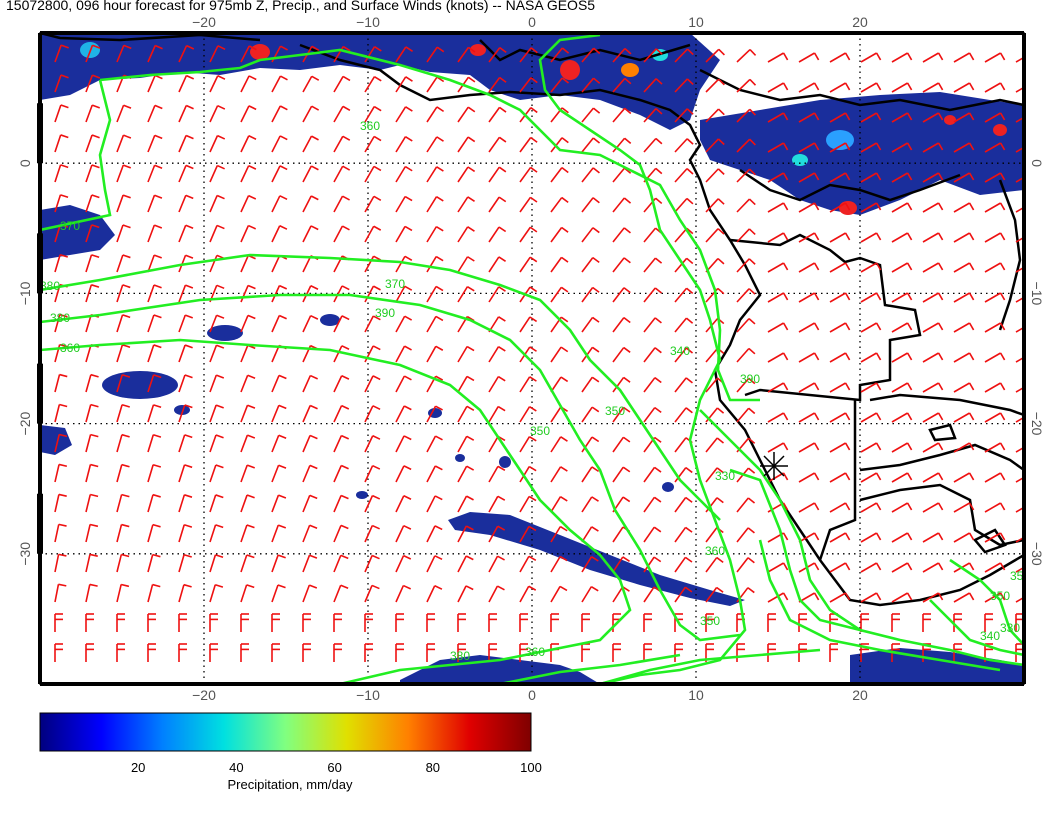  What do you see at coordinates (368, 22) in the screenshot?
I see `lon-tick-label-top: −10` at bounding box center [368, 22].